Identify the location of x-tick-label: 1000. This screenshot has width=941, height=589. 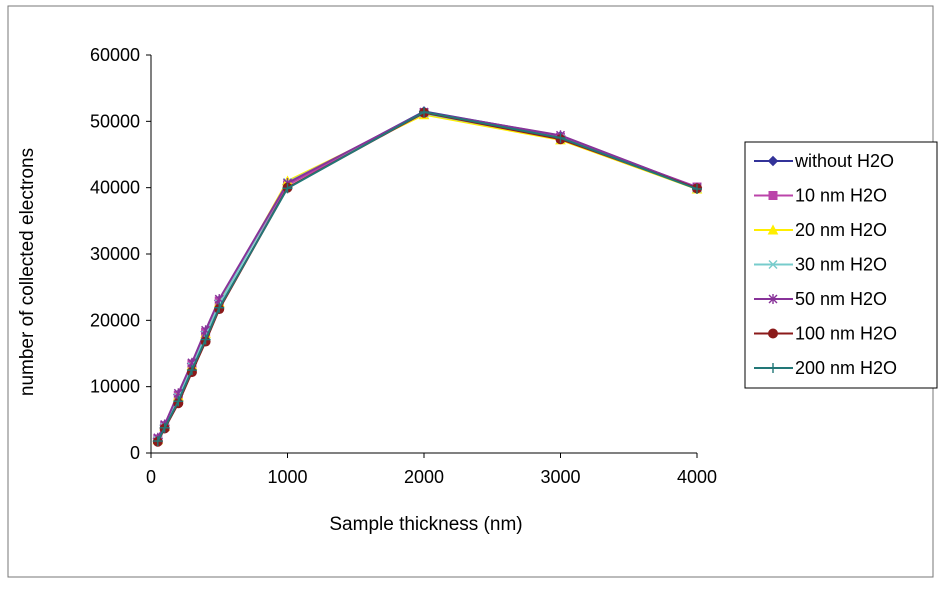
(287, 477).